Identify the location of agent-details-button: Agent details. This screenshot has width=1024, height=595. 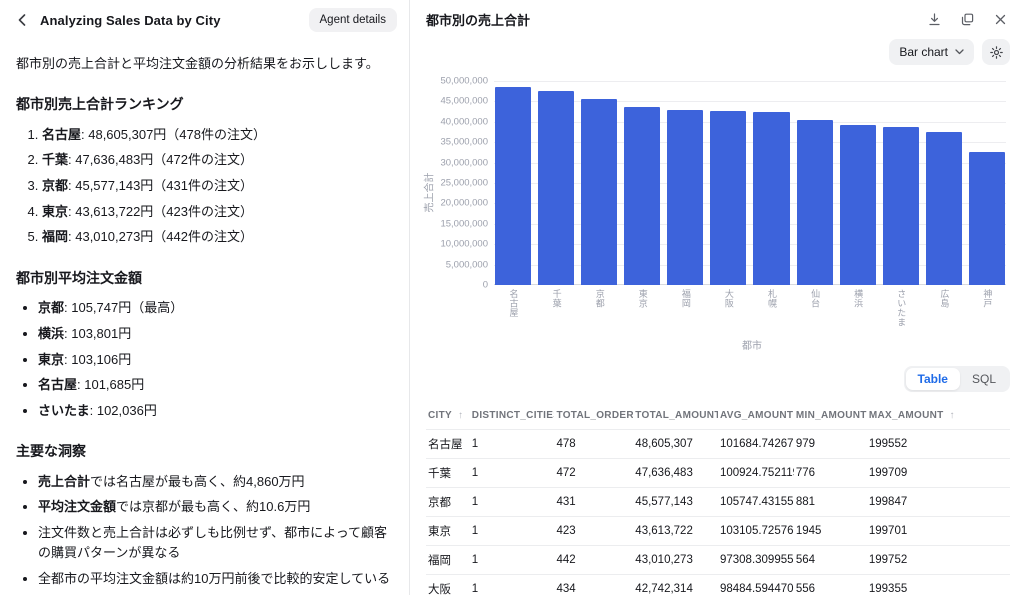
(352, 20).